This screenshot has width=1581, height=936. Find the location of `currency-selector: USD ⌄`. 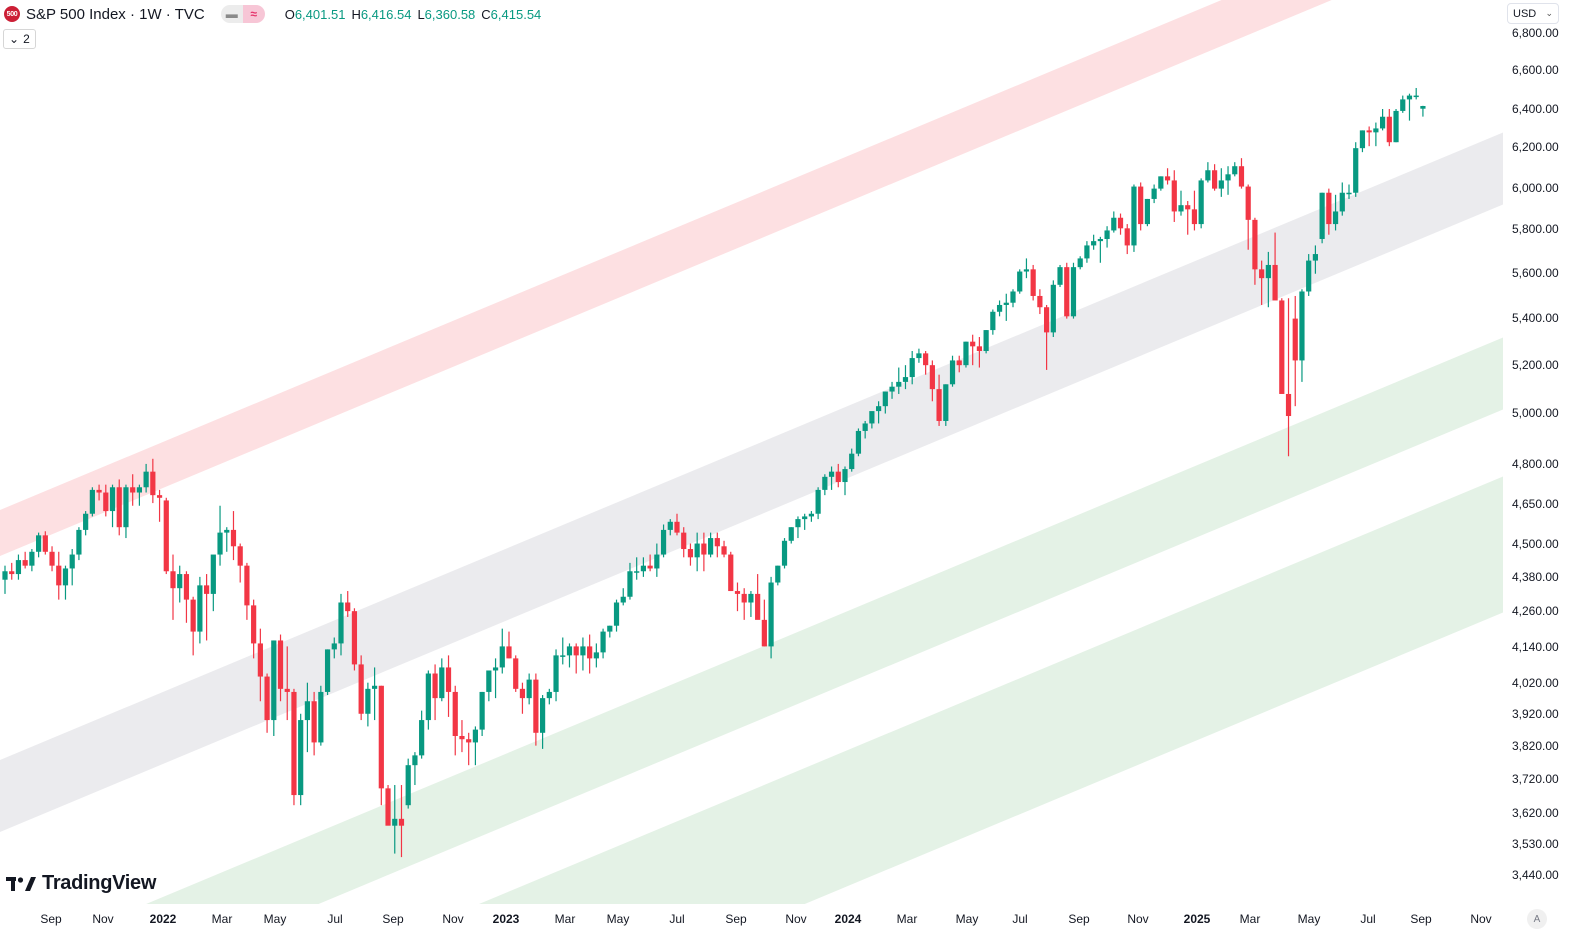

currency-selector: USD ⌄ is located at coordinates (1533, 13).